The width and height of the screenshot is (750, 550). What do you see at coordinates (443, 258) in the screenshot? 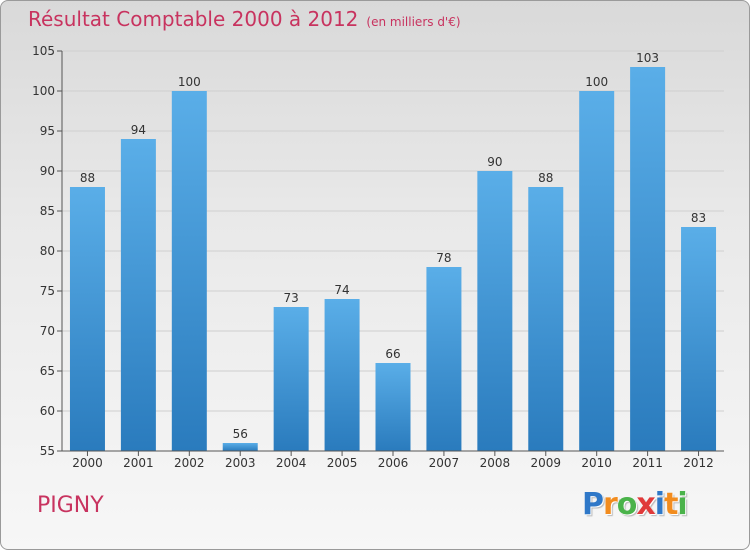
I see `data-label: 78` at bounding box center [443, 258].